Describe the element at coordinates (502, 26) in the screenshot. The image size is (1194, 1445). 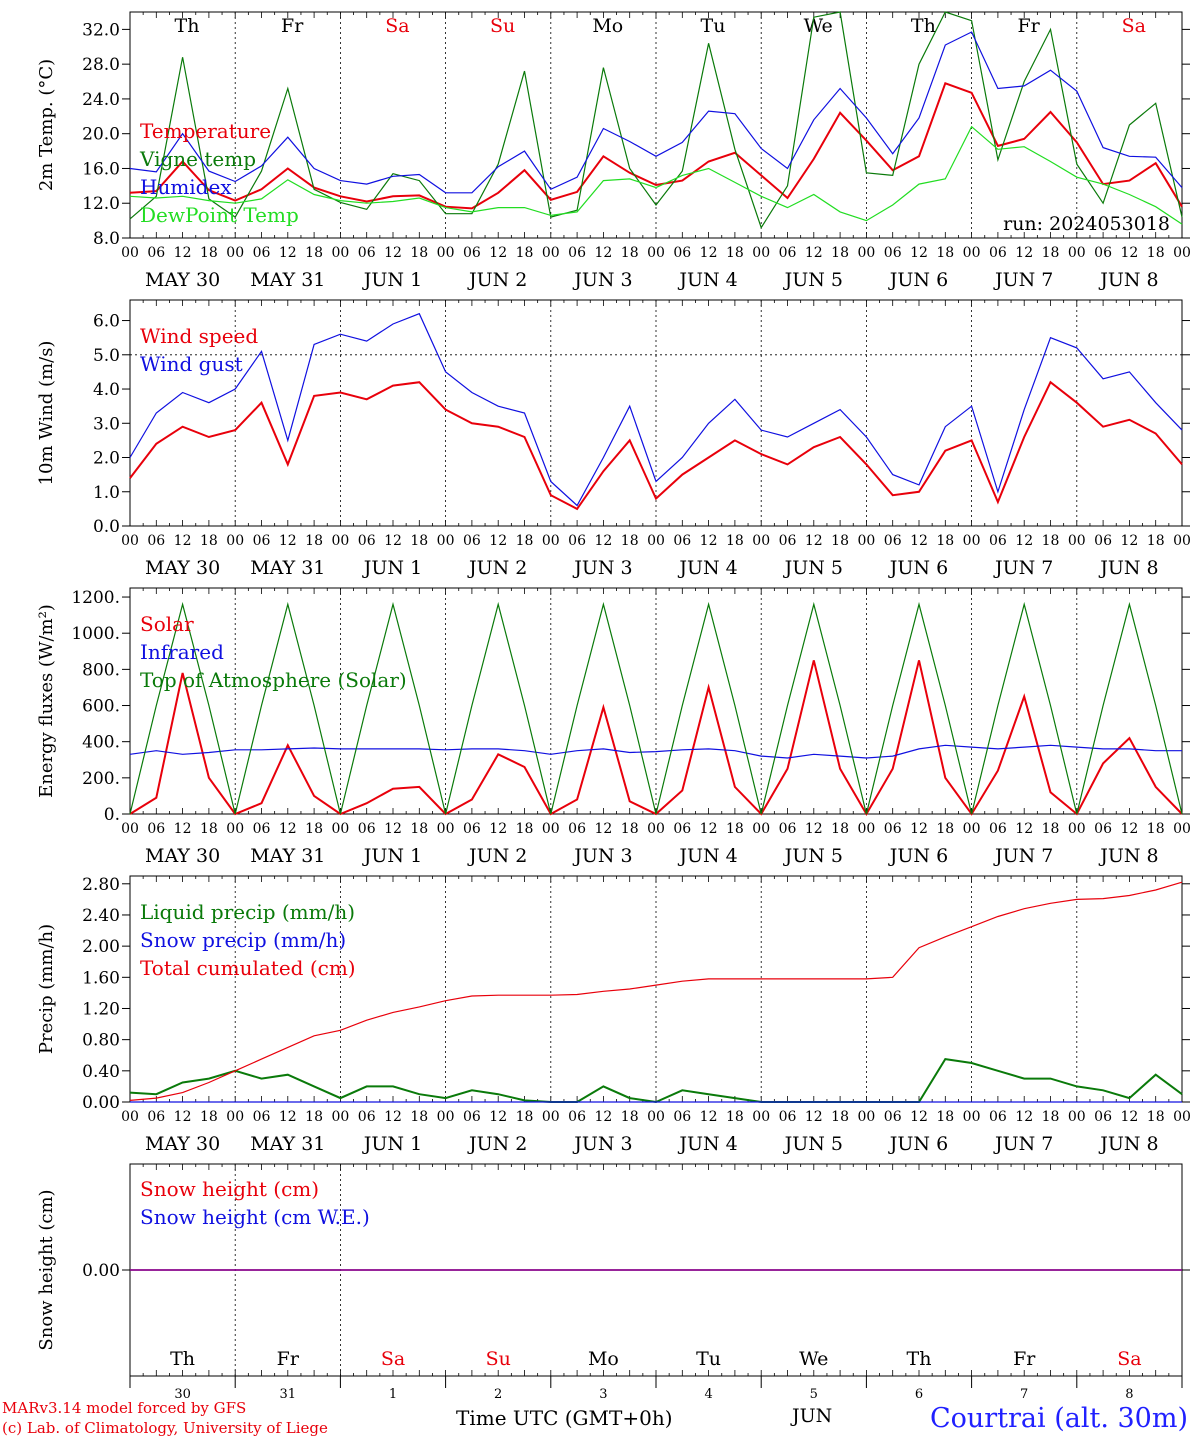
I see `day-name-label: Su` at that location.